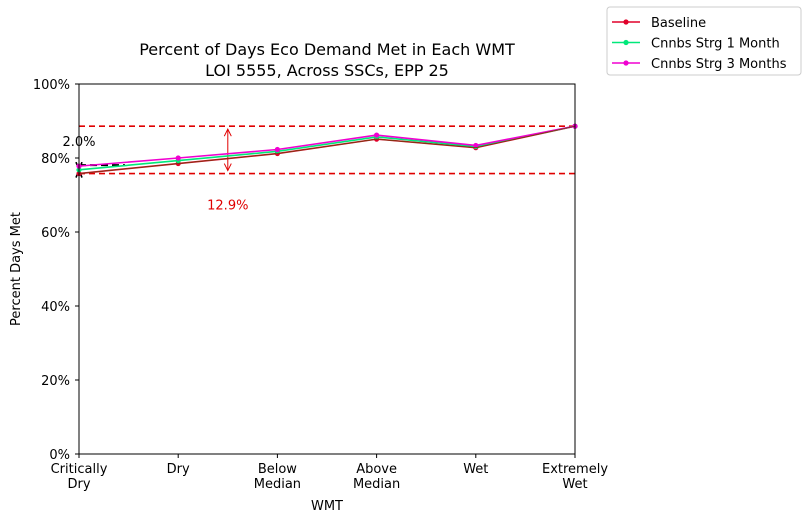  I want to click on range-arrow-head-bottom, so click(227, 167).